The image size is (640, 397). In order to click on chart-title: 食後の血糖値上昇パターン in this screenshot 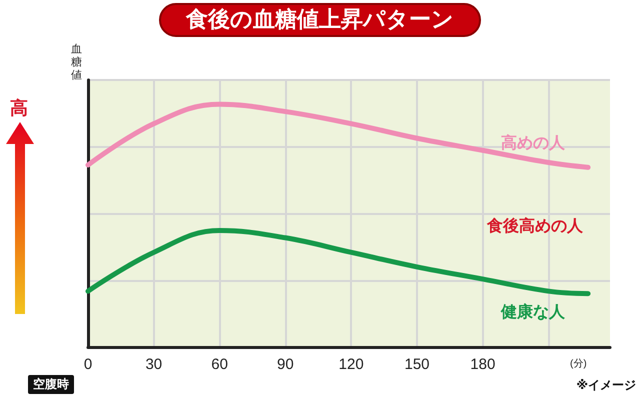, I will do `click(319, 20)`.